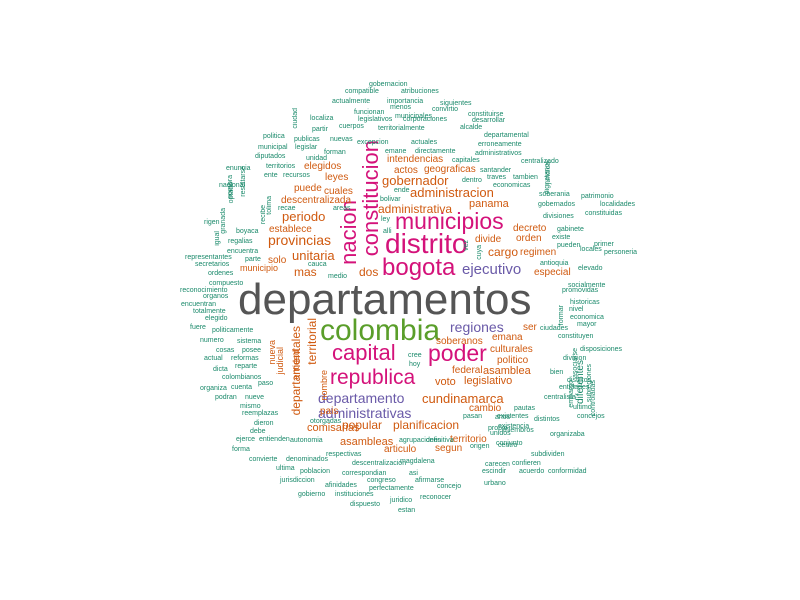  I want to click on word-siguientes: siguientes, so click(456, 103).